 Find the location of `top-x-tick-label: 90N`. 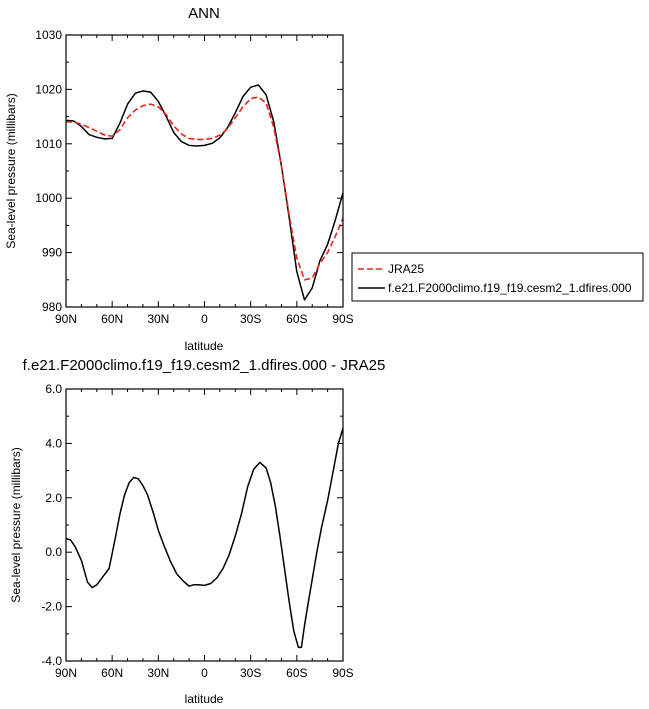

top-x-tick-label: 90N is located at coordinates (66, 319).